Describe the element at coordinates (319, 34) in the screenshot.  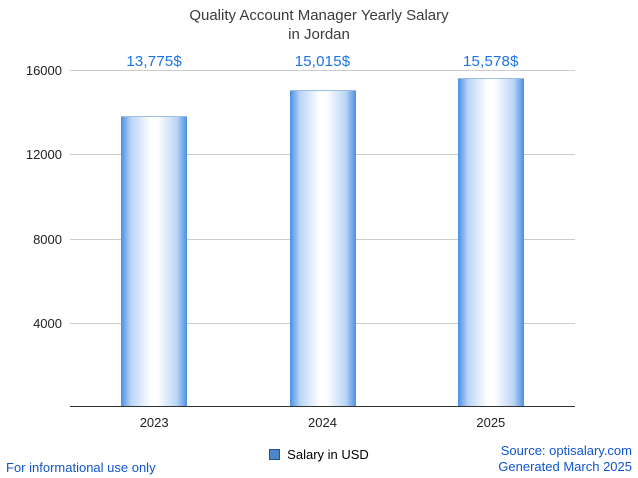
I see `chart-title-line2: in Jordan` at that location.